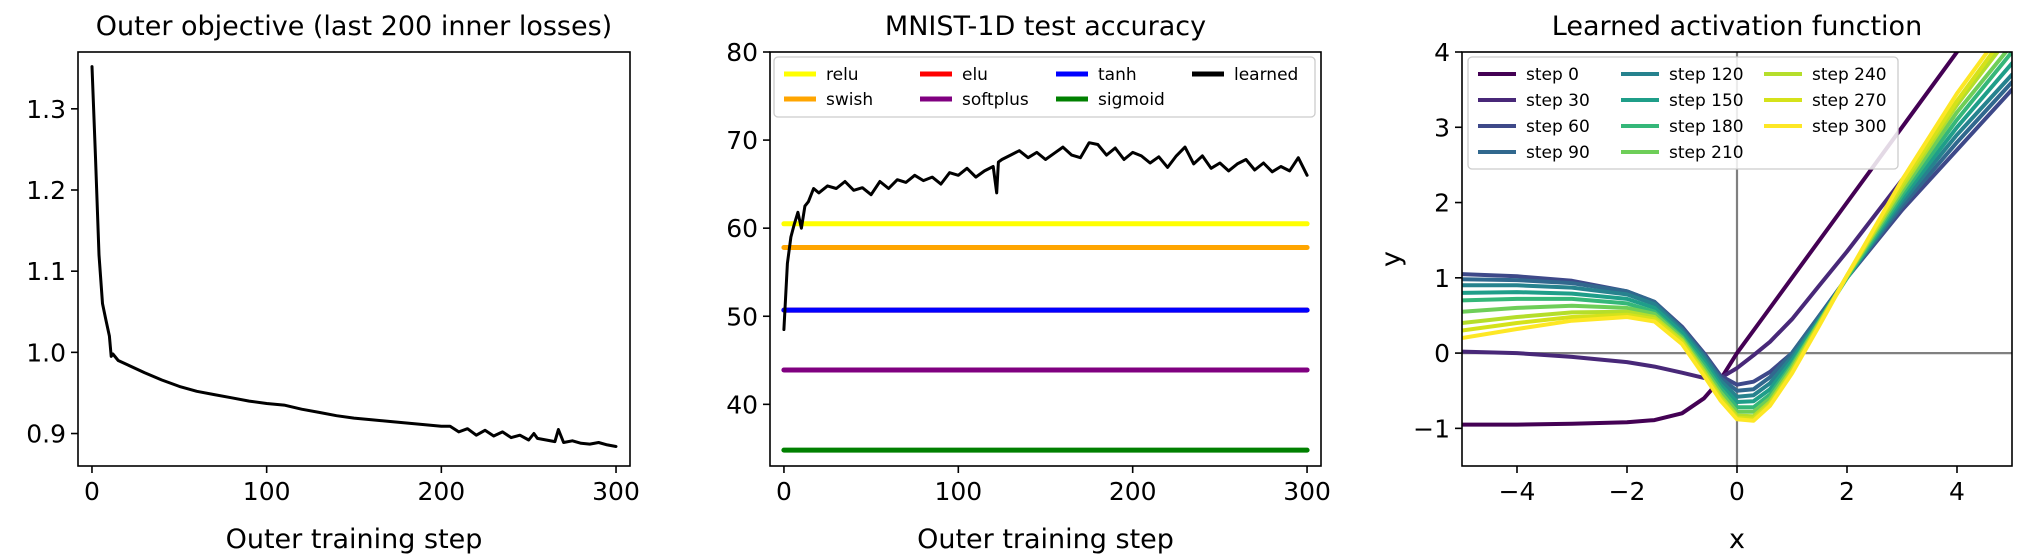 The height and width of the screenshot is (560, 2026). Describe the element at coordinates (1706, 75) in the screenshot. I see `legend-label: step 120` at that location.